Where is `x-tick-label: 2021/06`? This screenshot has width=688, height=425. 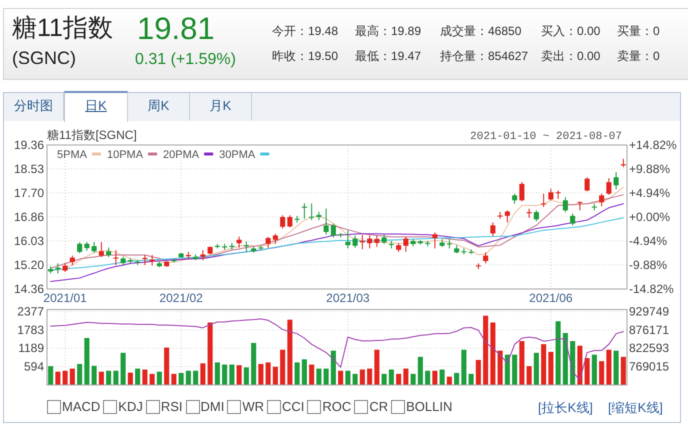 x-tick-label: 2021/06 is located at coordinates (551, 298).